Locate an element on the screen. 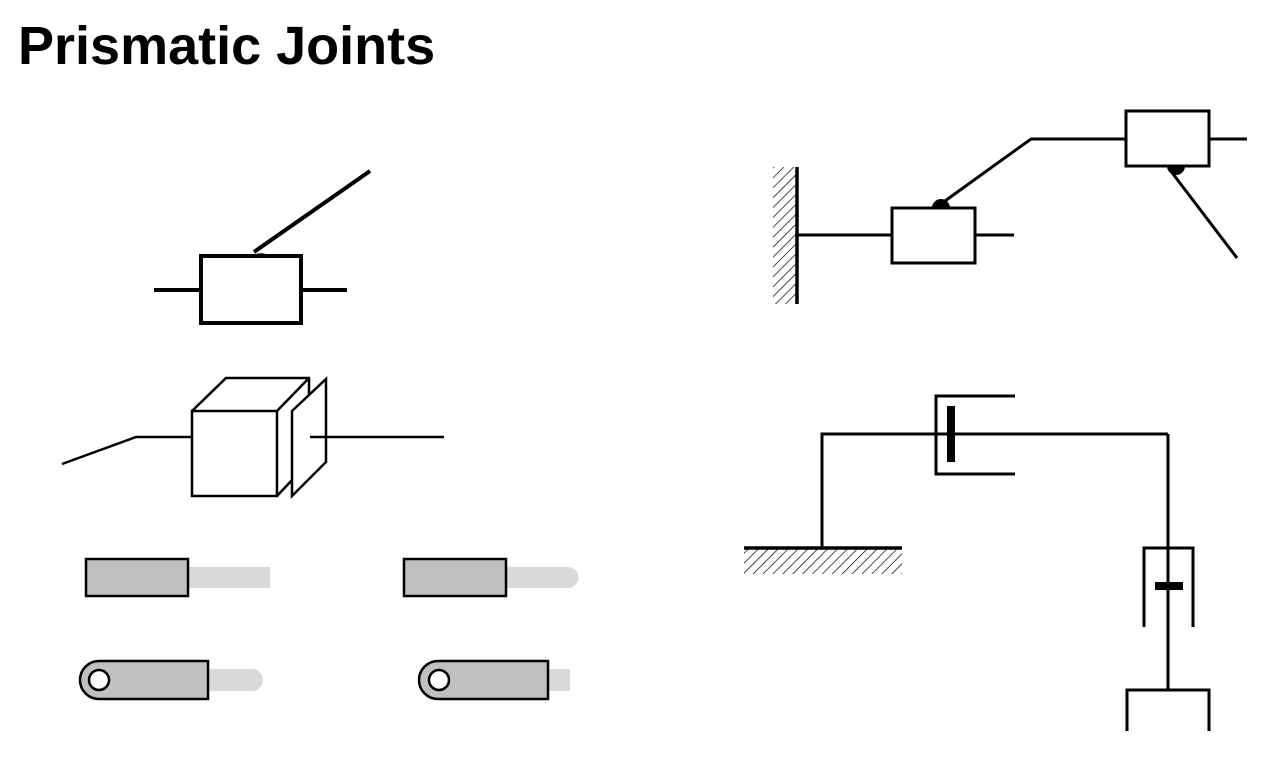 Image resolution: width=1275 pixels, height=768 pixels. wall-mounted-prismatic-chain is located at coordinates (1010, 206).